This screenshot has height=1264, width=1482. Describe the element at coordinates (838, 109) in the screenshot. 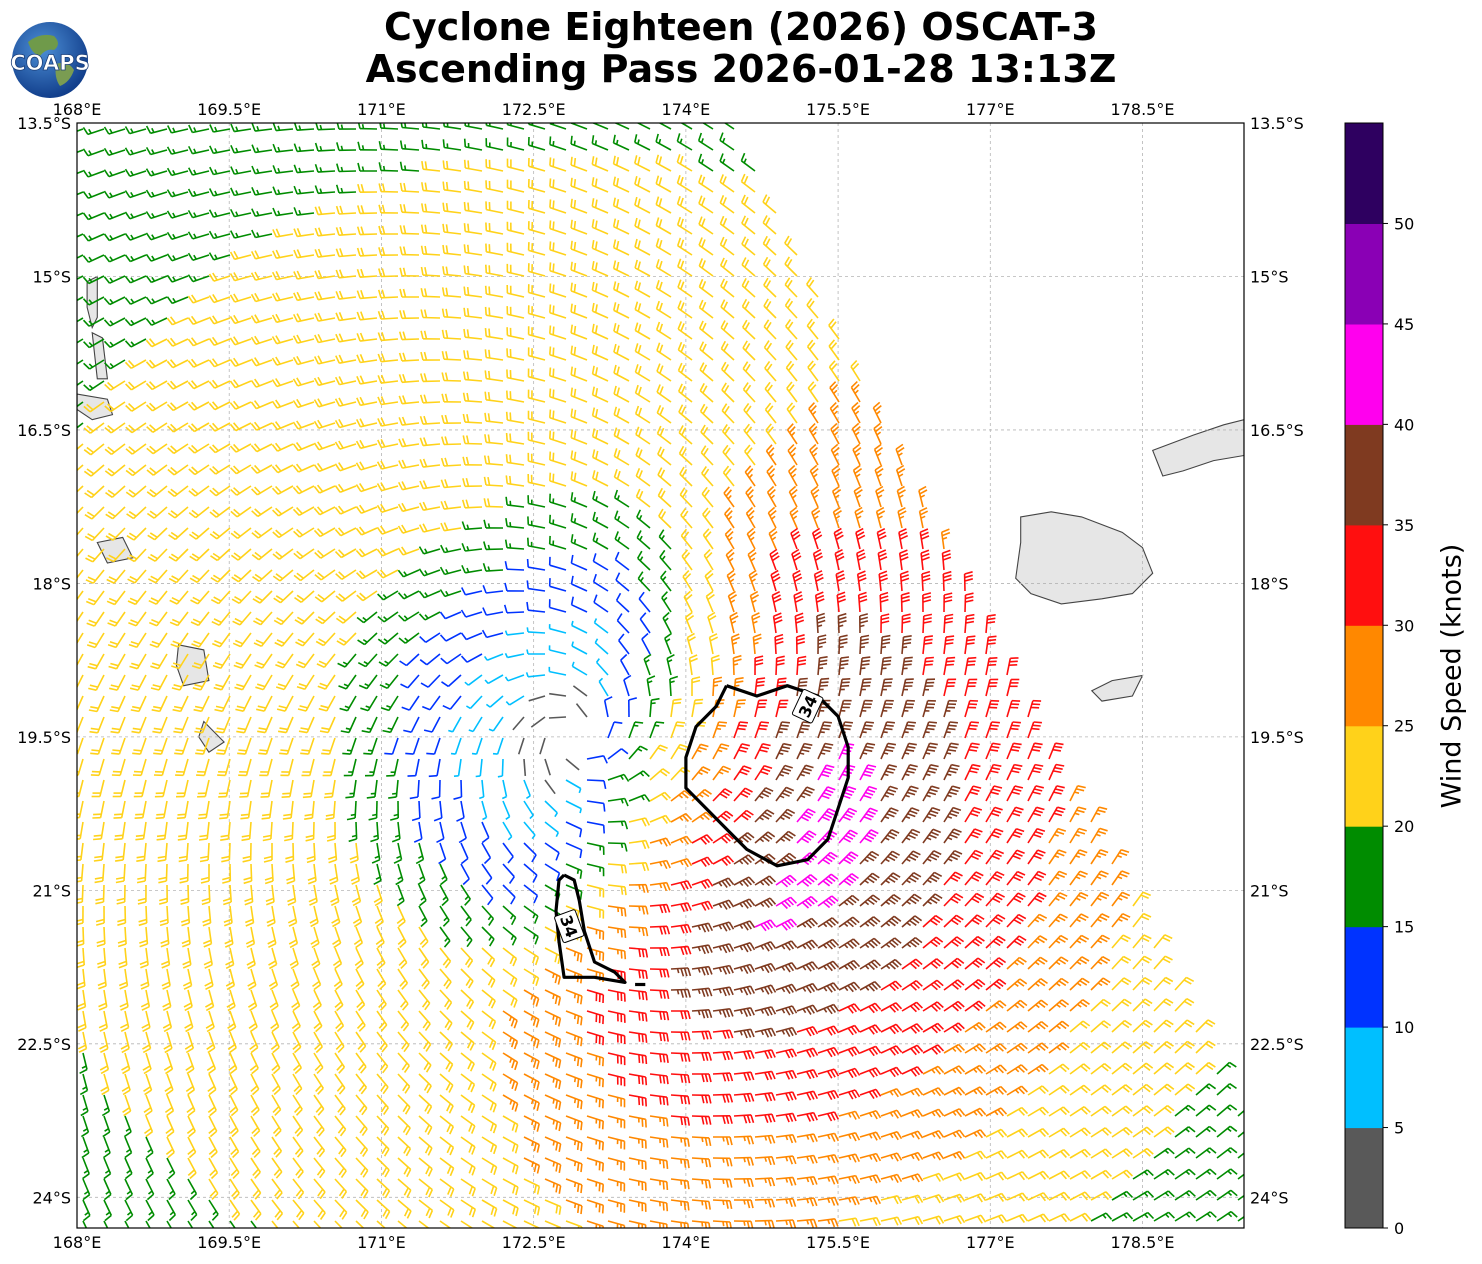

I see `lon-tick-label: 175.5°E` at that location.